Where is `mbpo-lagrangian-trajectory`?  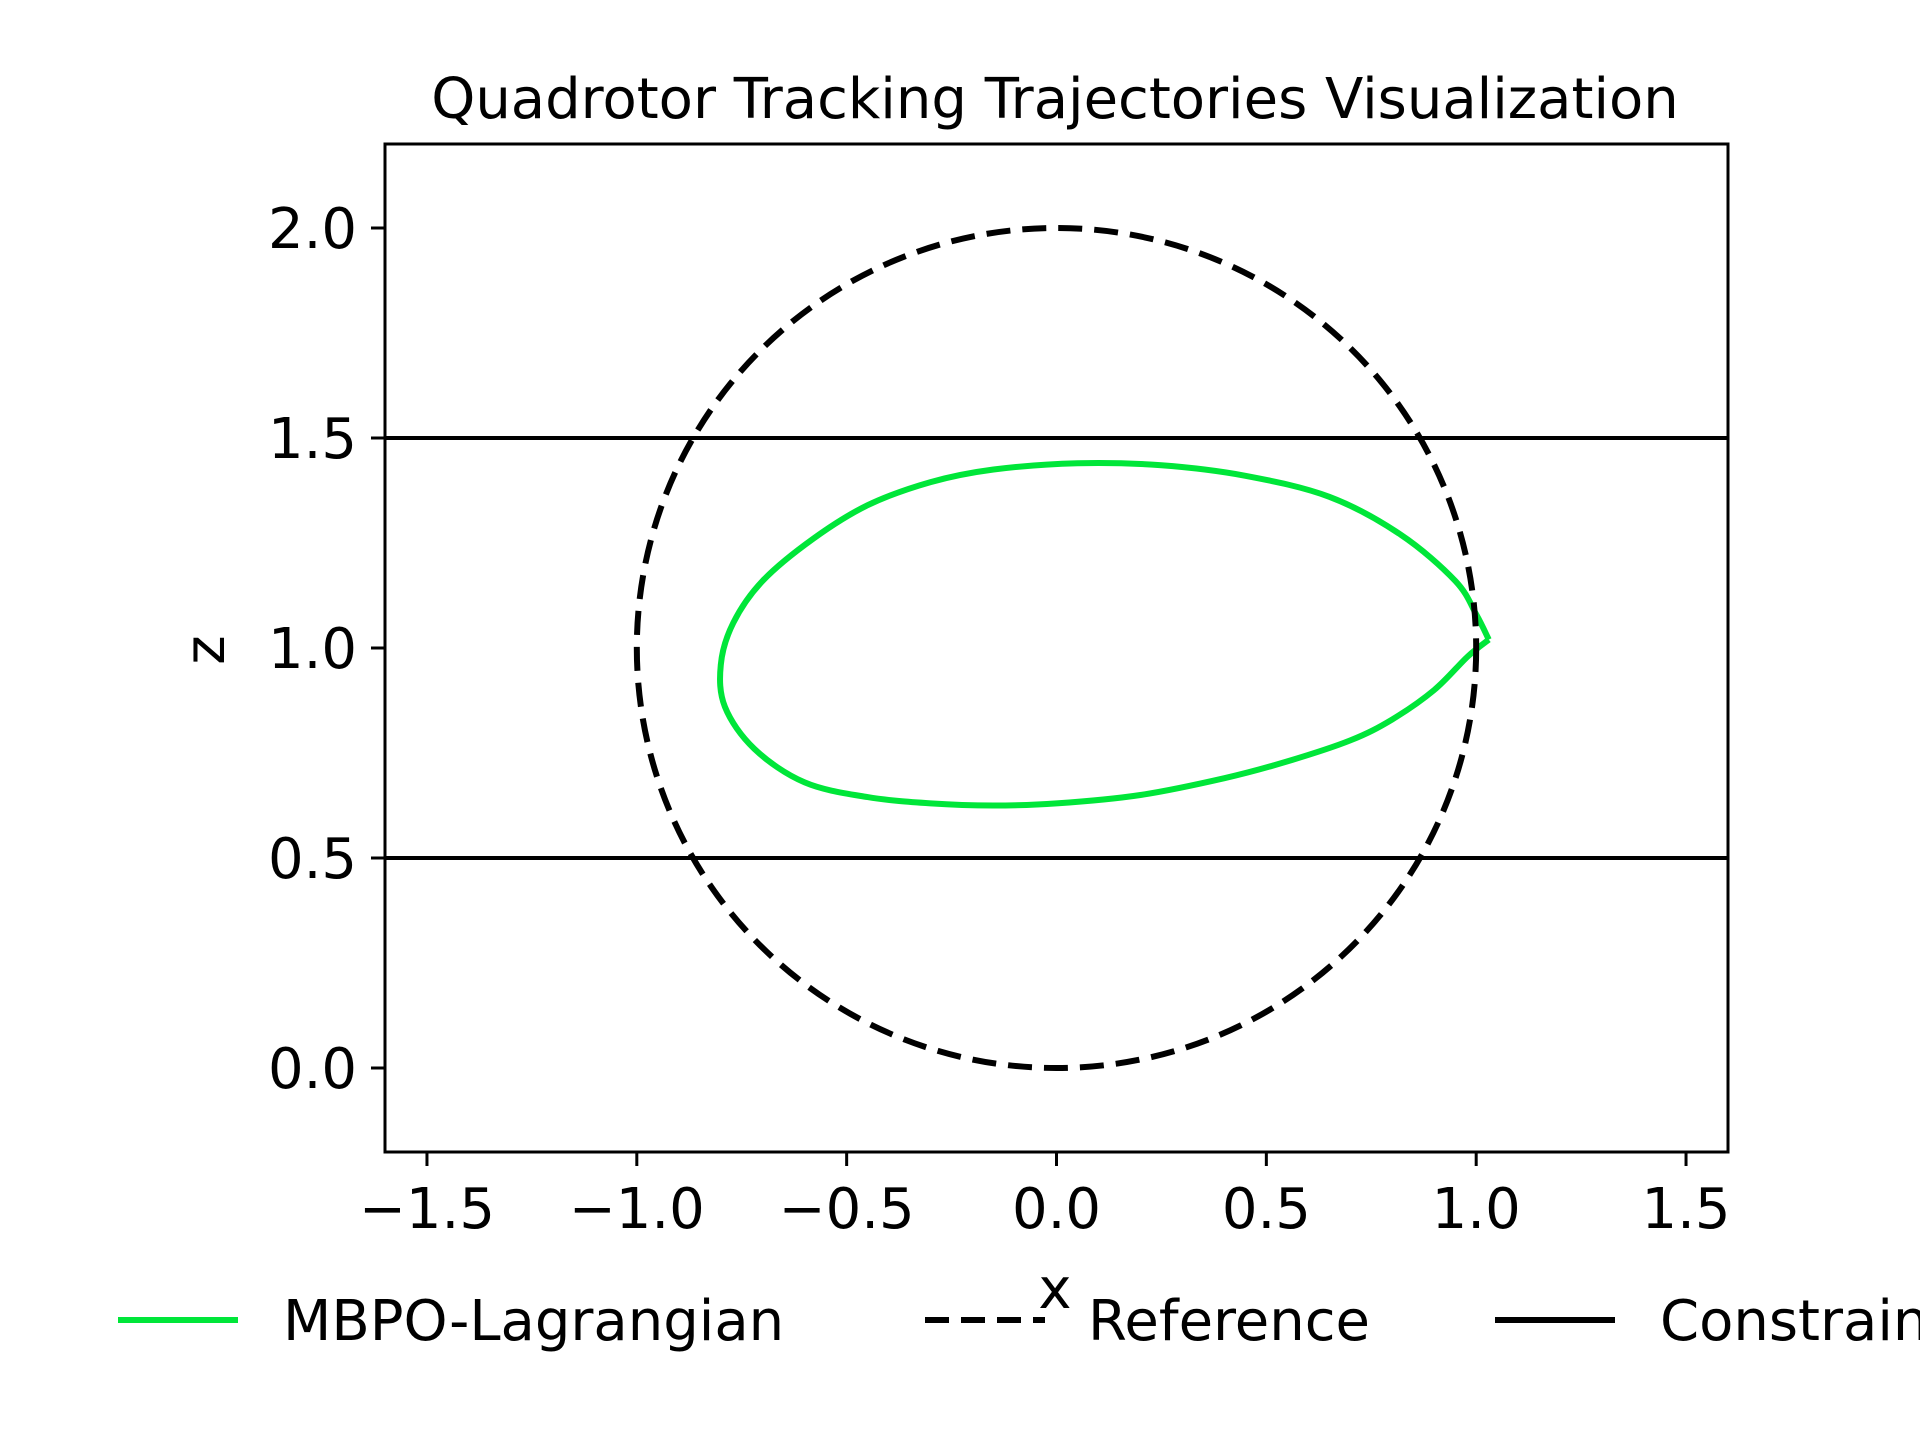
mbpo-lagrangian-trajectory is located at coordinates (1104, 634).